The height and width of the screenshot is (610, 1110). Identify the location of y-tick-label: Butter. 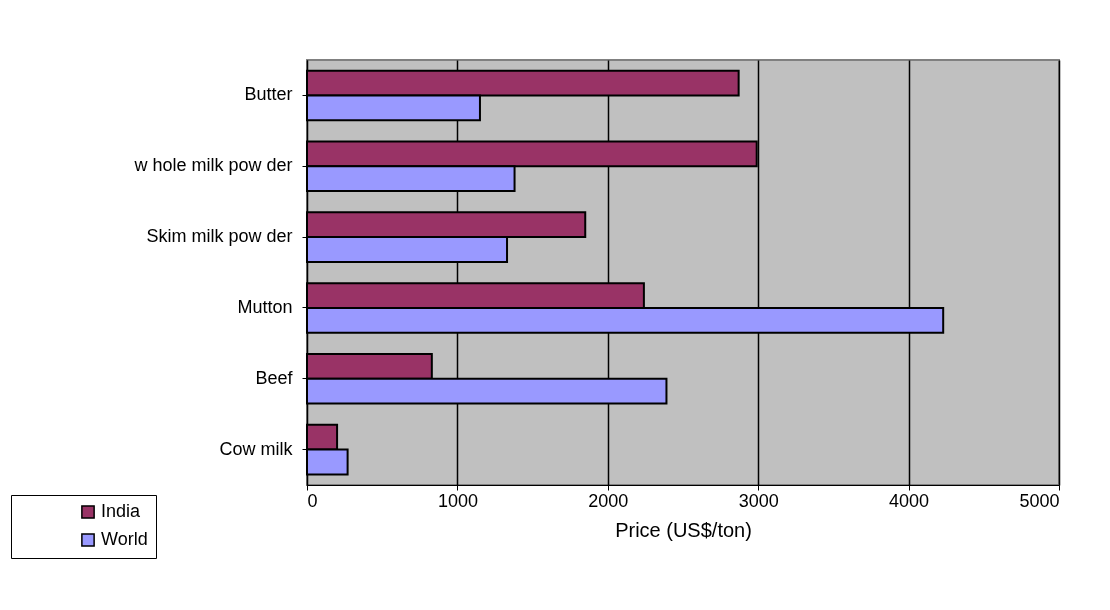
(268, 94).